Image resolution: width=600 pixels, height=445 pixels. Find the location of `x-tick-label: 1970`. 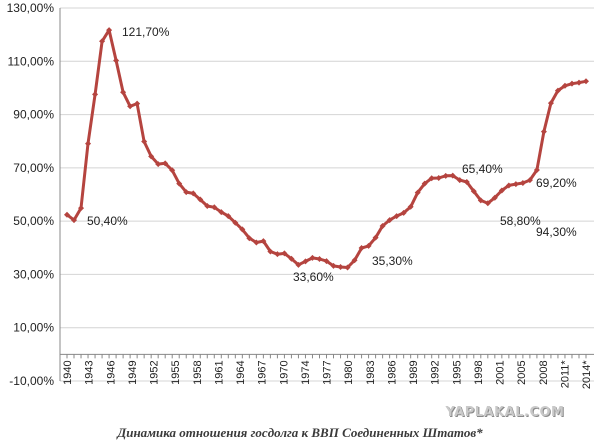

x-tick-label: 1970 is located at coordinates (284, 372).